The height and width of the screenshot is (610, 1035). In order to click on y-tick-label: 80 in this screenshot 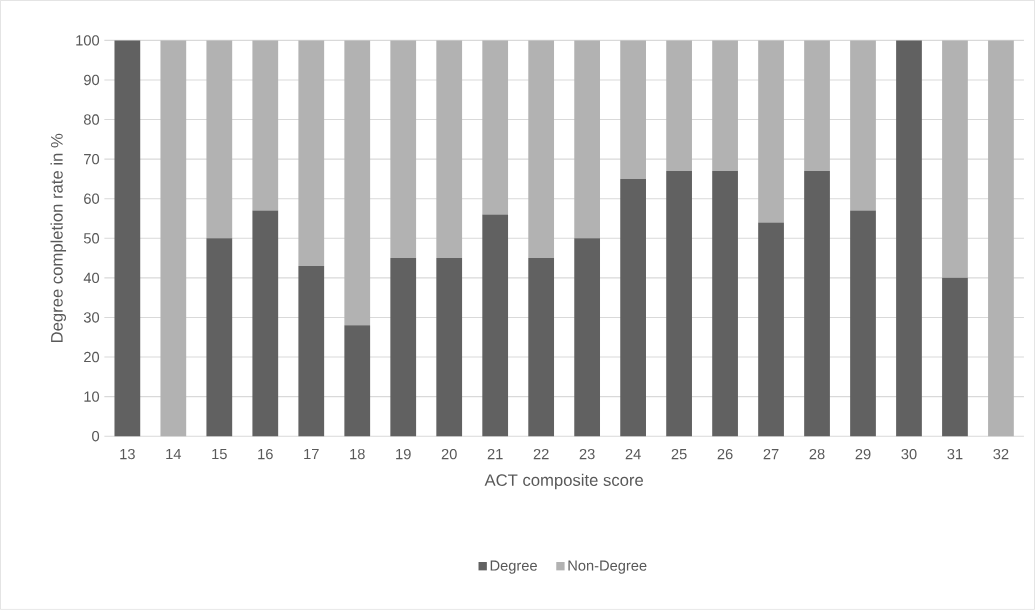, I will do `click(91, 119)`.